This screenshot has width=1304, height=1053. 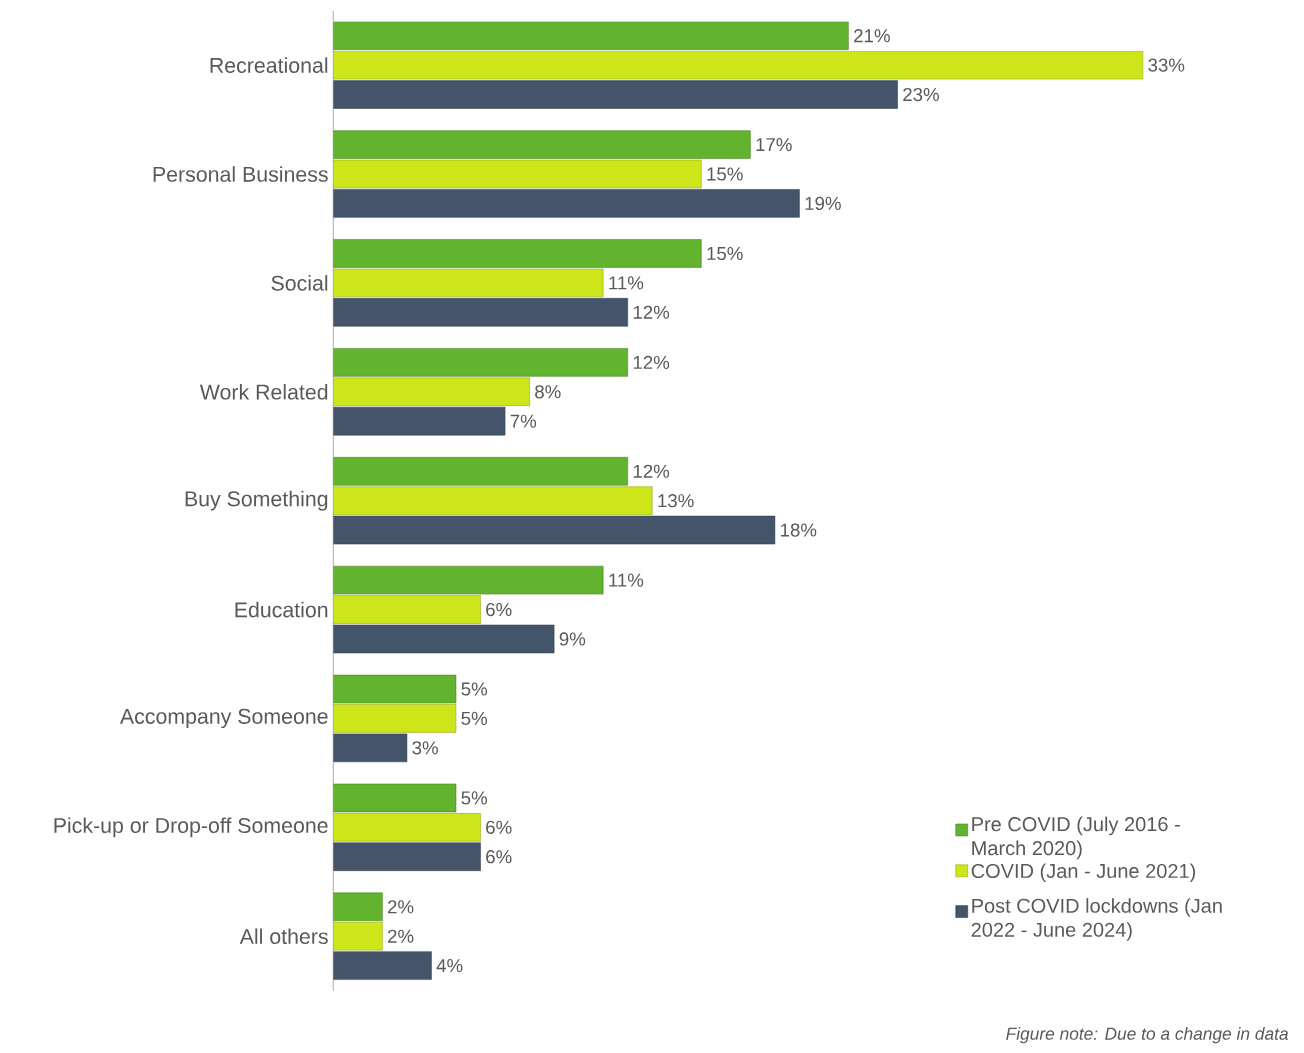 What do you see at coordinates (572, 639) in the screenshot?
I see `data-label: 9%` at bounding box center [572, 639].